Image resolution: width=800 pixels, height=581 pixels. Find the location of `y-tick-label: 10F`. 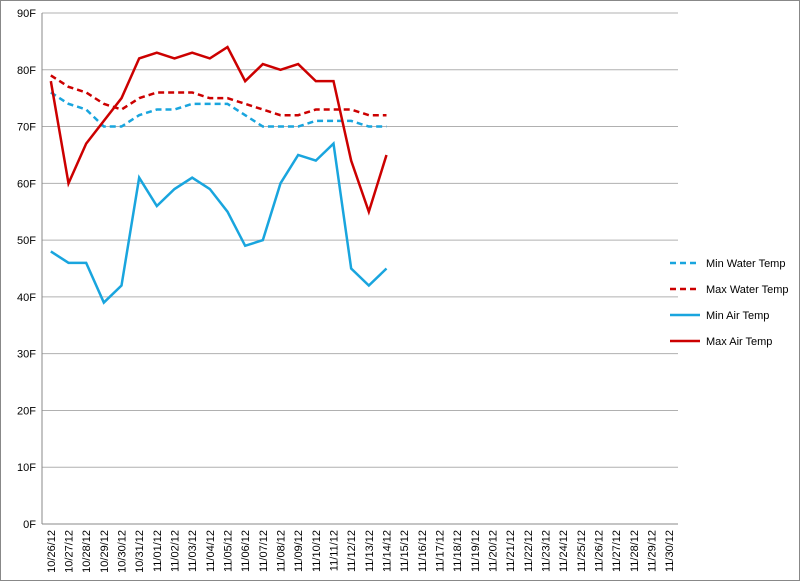

y-tick-label: 10F is located at coordinates (26, 468).